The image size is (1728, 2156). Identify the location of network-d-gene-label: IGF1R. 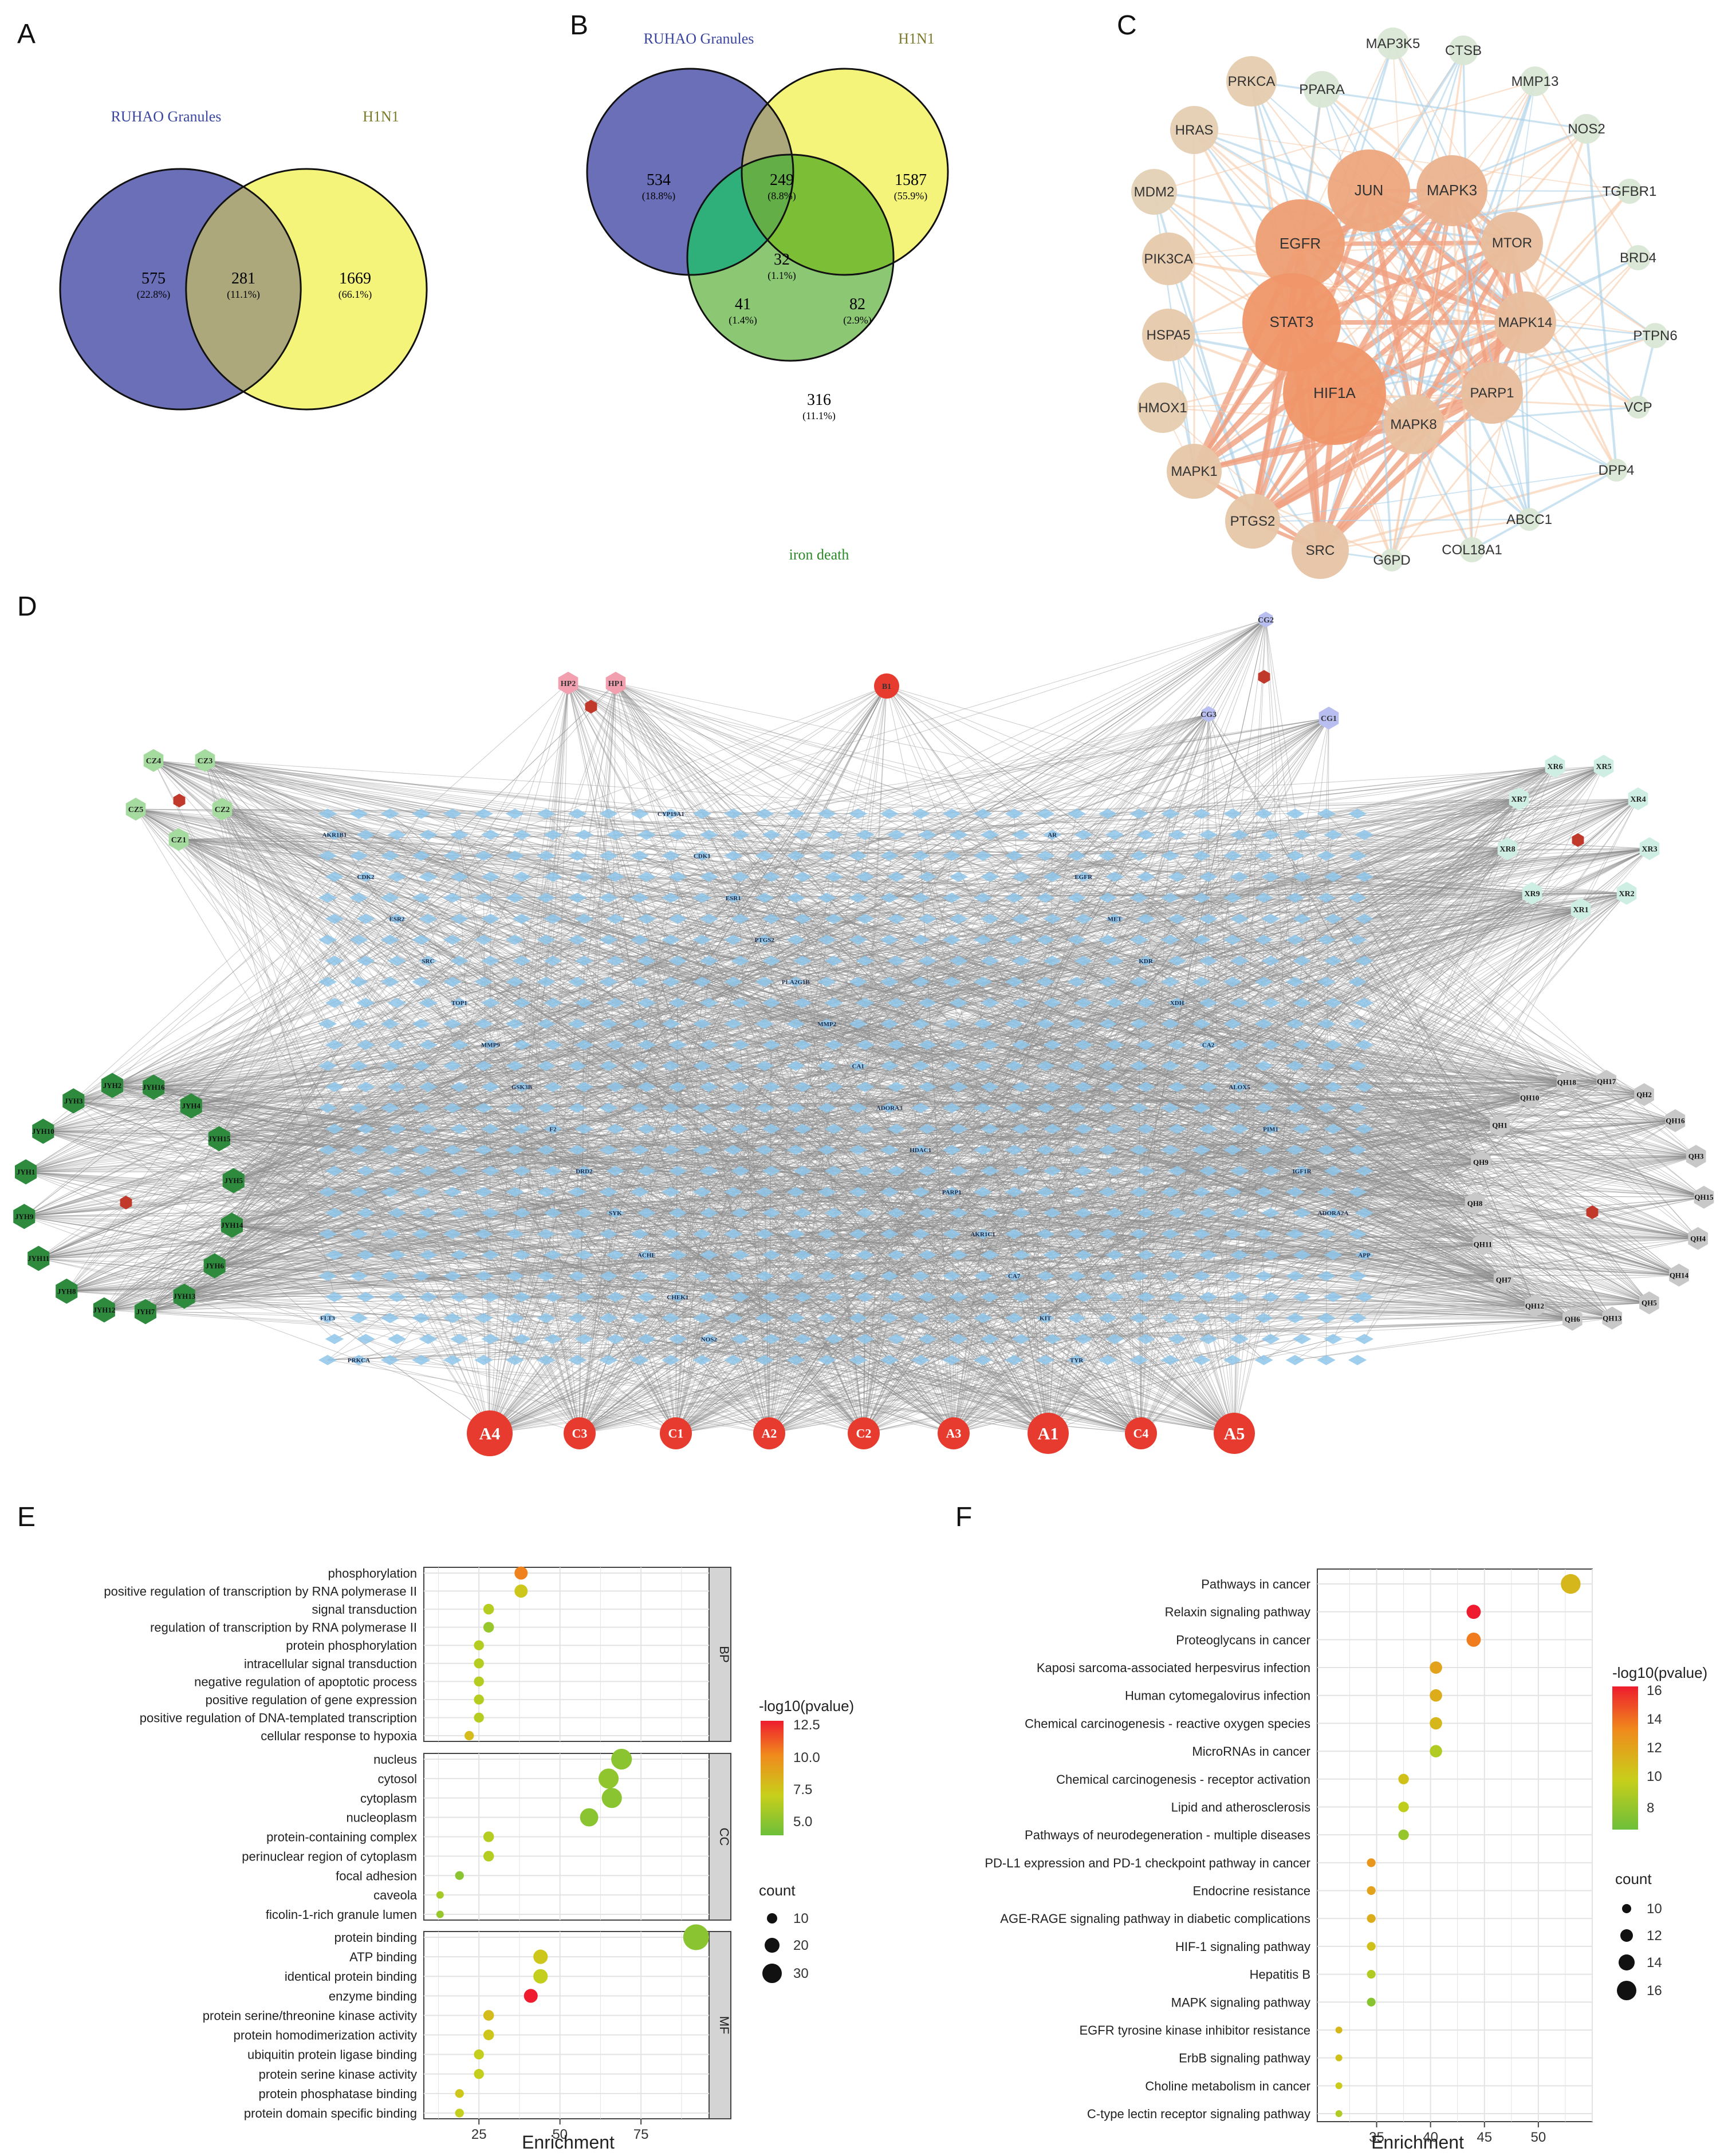
(1303, 1171).